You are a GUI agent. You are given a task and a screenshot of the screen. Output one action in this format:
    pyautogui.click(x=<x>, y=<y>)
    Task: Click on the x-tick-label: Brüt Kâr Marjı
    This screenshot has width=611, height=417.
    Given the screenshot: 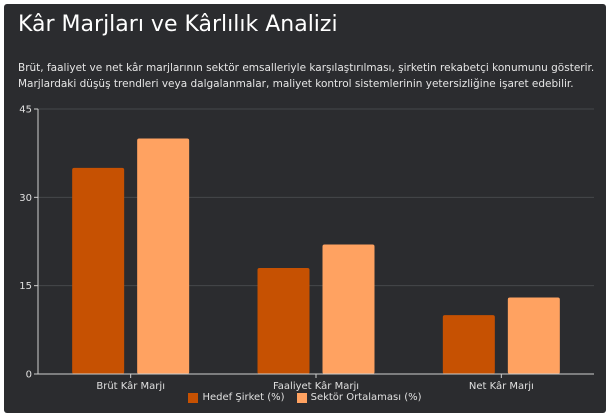 What is the action you would take?
    pyautogui.click(x=130, y=386)
    